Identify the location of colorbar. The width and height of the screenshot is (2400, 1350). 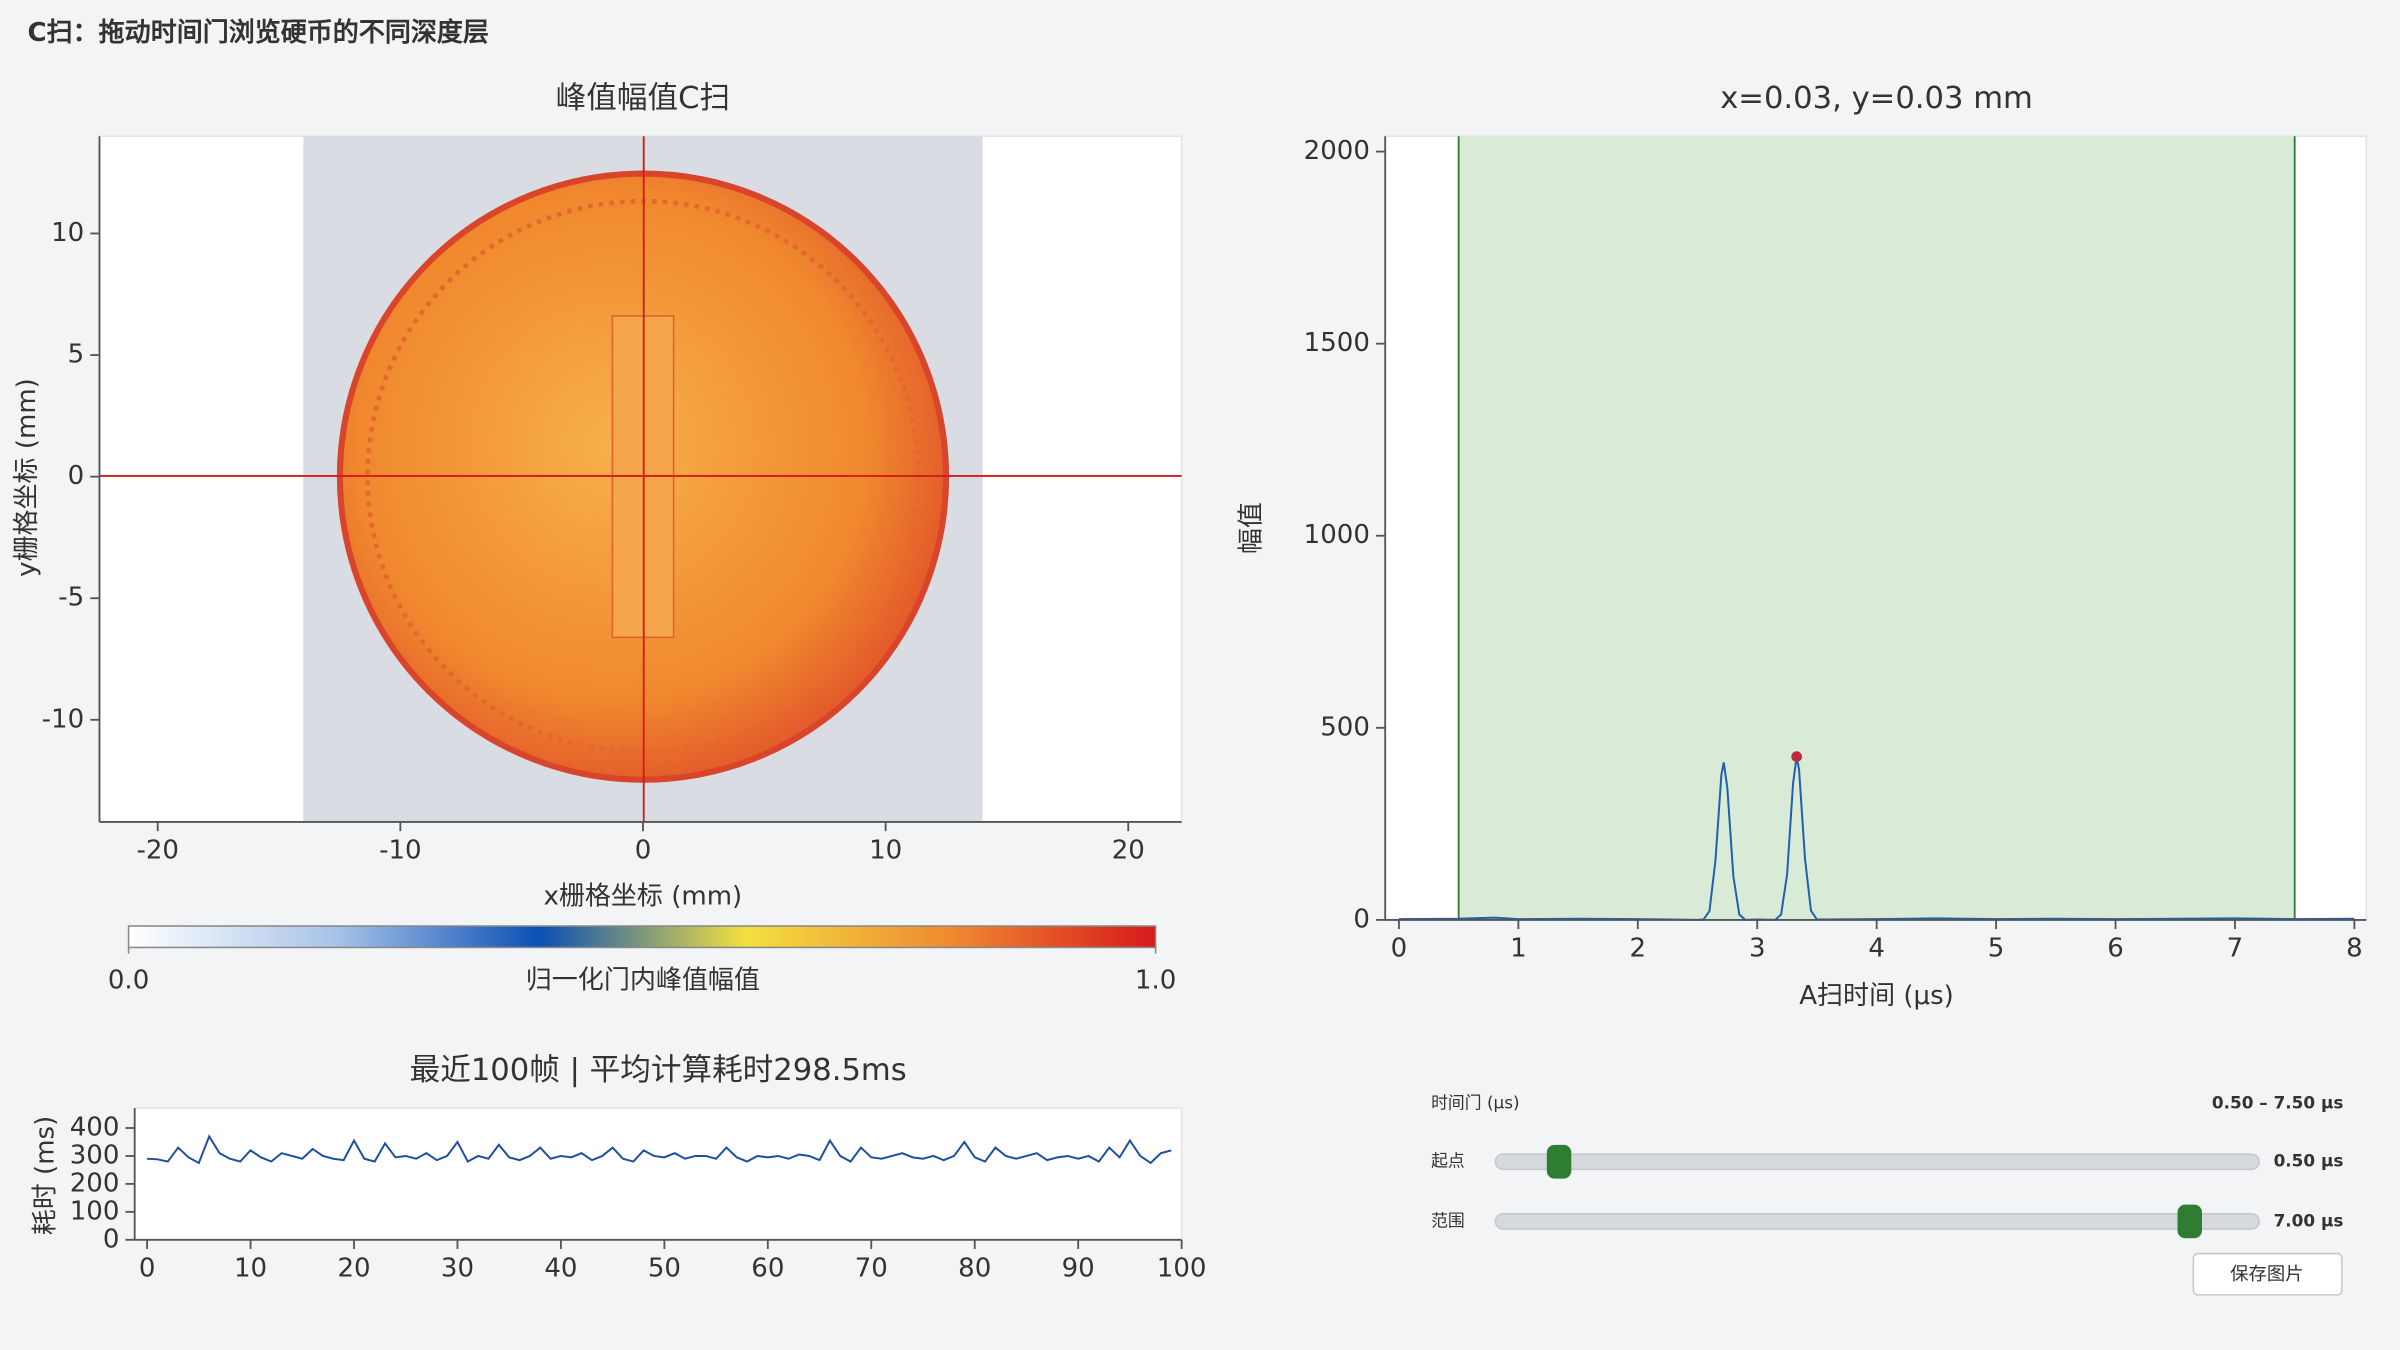
(642, 937).